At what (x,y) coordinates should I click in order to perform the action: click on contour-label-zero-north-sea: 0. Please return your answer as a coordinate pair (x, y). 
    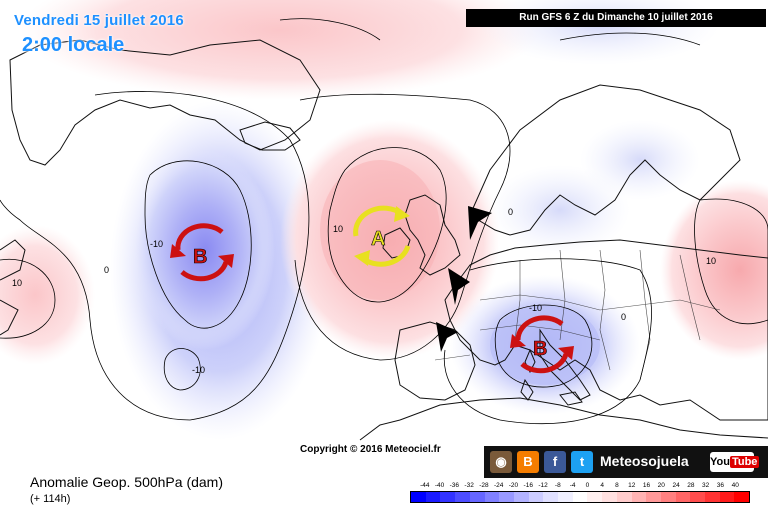
    Looking at the image, I should click on (510, 212).